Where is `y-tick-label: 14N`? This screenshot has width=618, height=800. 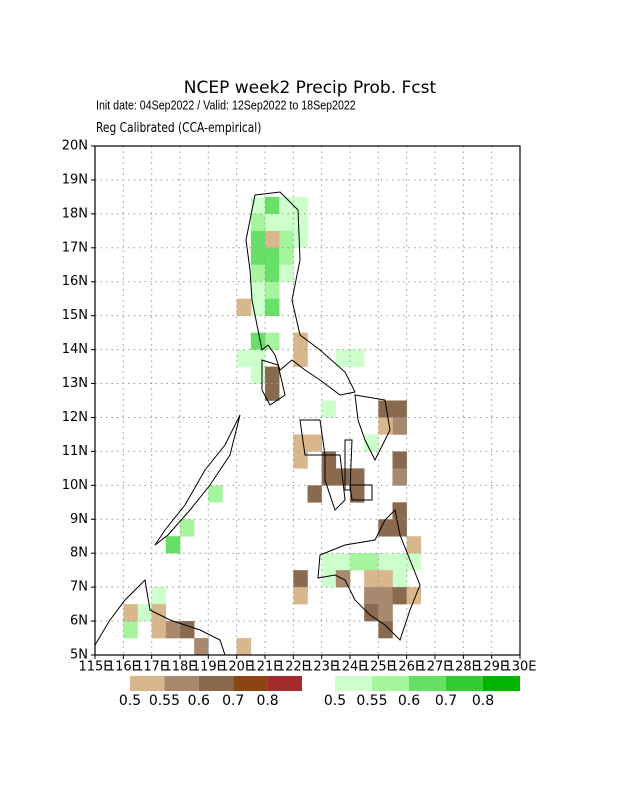
y-tick-label: 14N is located at coordinates (75, 349).